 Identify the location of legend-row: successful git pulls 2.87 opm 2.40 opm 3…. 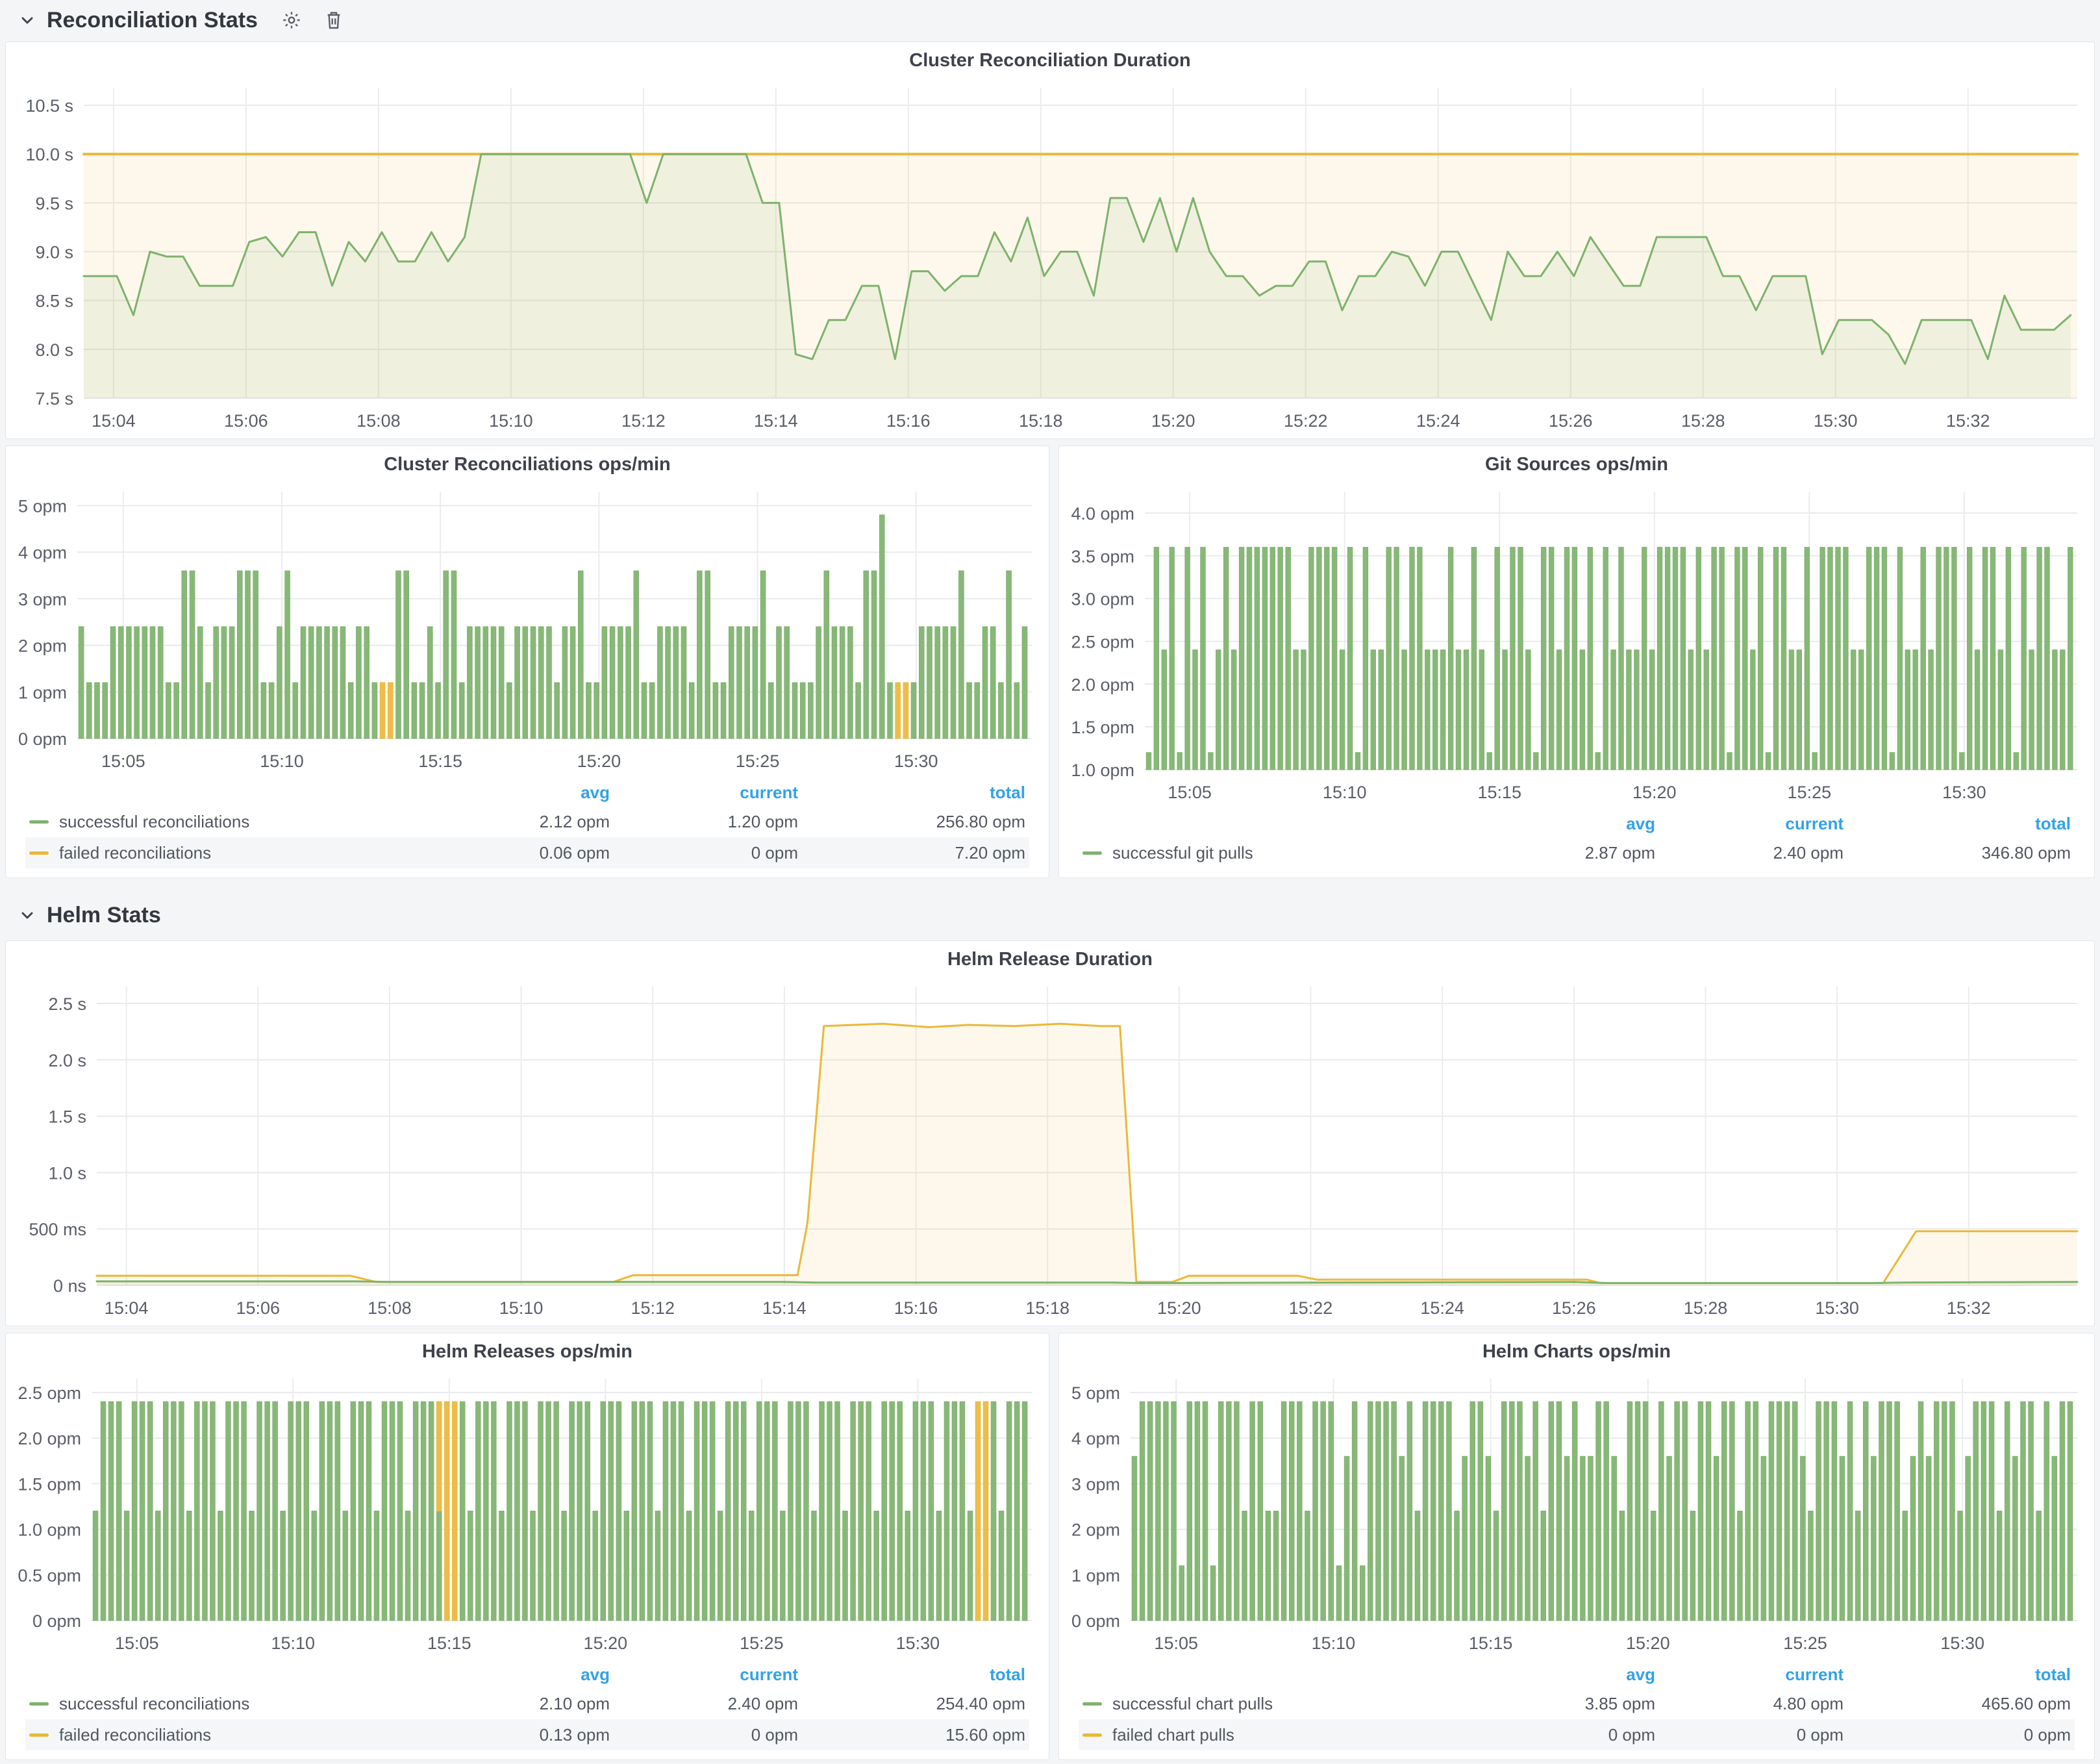
(1577, 852).